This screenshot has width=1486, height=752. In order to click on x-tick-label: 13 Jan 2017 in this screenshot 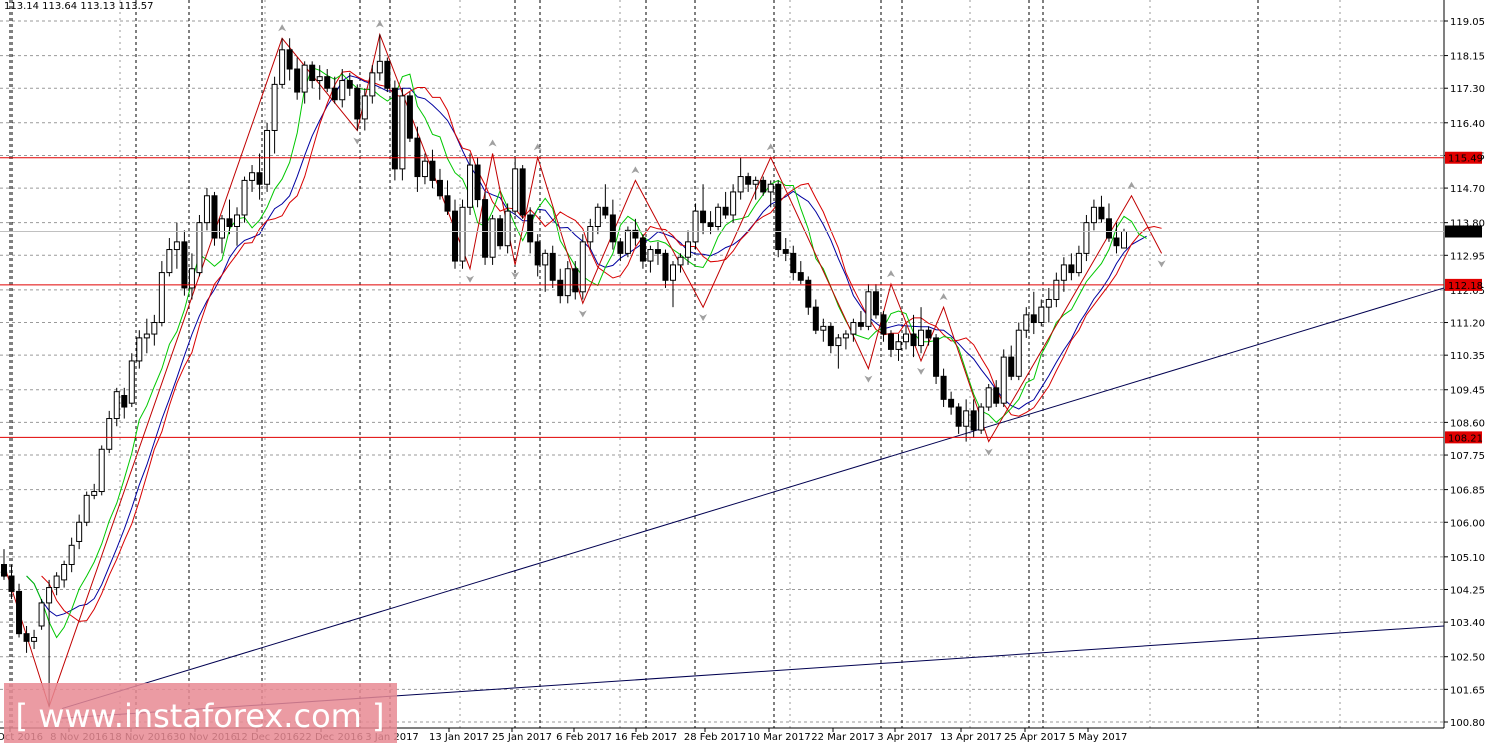, I will do `click(459, 737)`.